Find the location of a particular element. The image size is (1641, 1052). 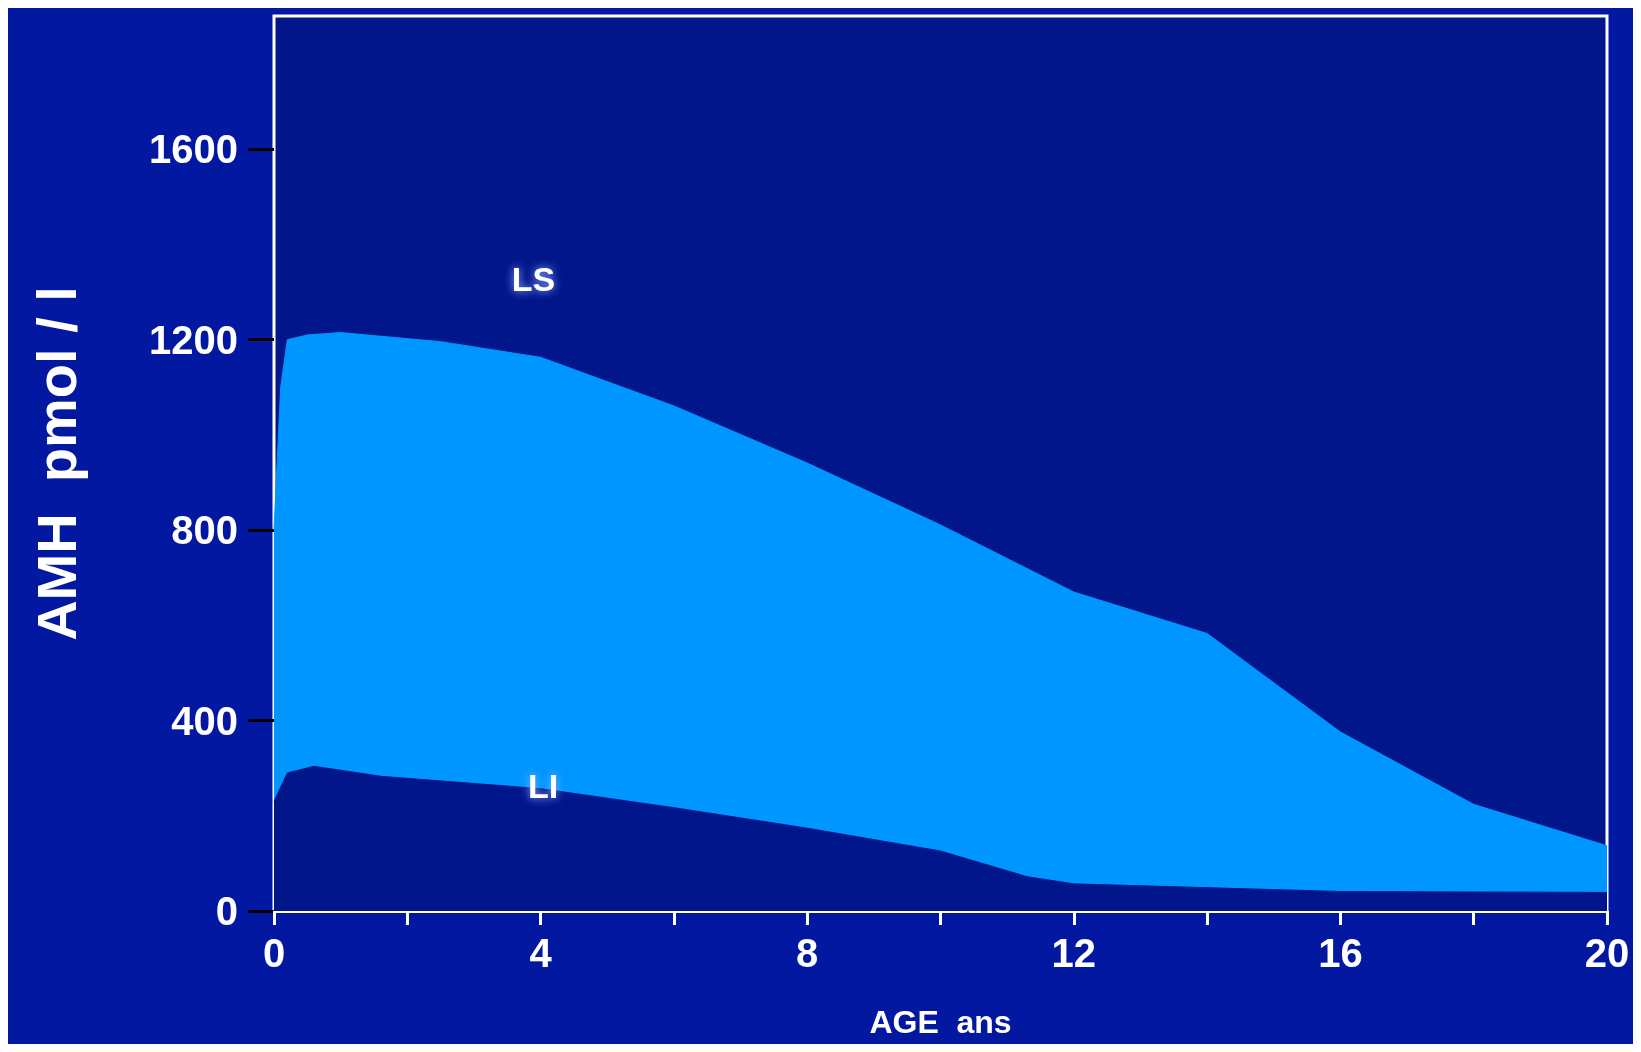

y-axis-title: AMH pmol / l is located at coordinates (56, 463).